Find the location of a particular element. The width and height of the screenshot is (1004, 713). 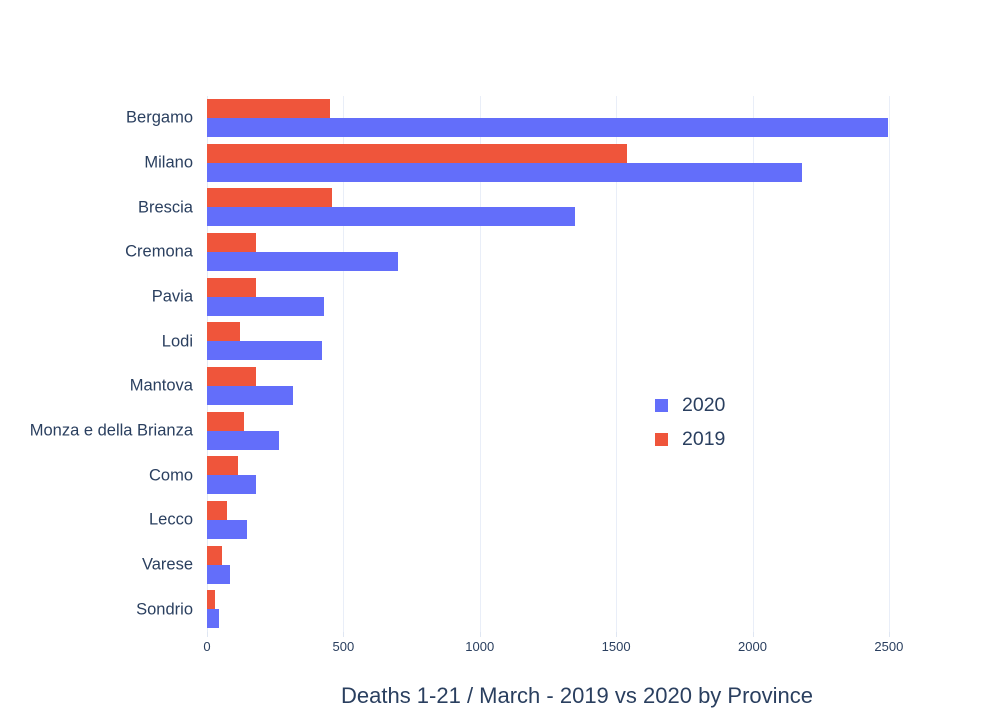

y-axis-label-pavia: Pavia is located at coordinates (172, 296).